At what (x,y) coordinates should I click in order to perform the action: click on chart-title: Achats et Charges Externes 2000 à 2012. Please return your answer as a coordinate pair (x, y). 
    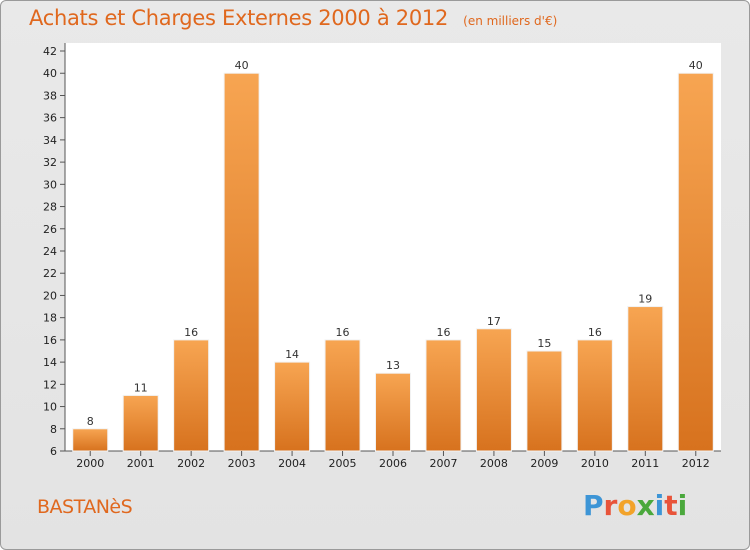
    Looking at the image, I should click on (239, 18).